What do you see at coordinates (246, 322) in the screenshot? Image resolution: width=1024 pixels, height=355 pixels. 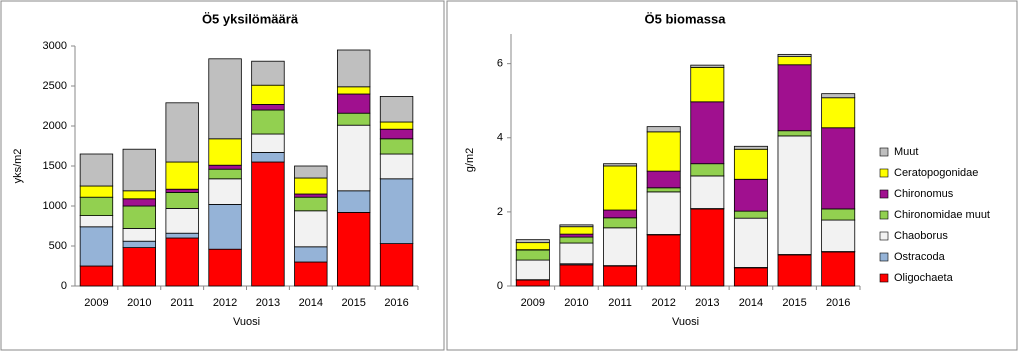 I see `x-axis-label: Vuosi` at bounding box center [246, 322].